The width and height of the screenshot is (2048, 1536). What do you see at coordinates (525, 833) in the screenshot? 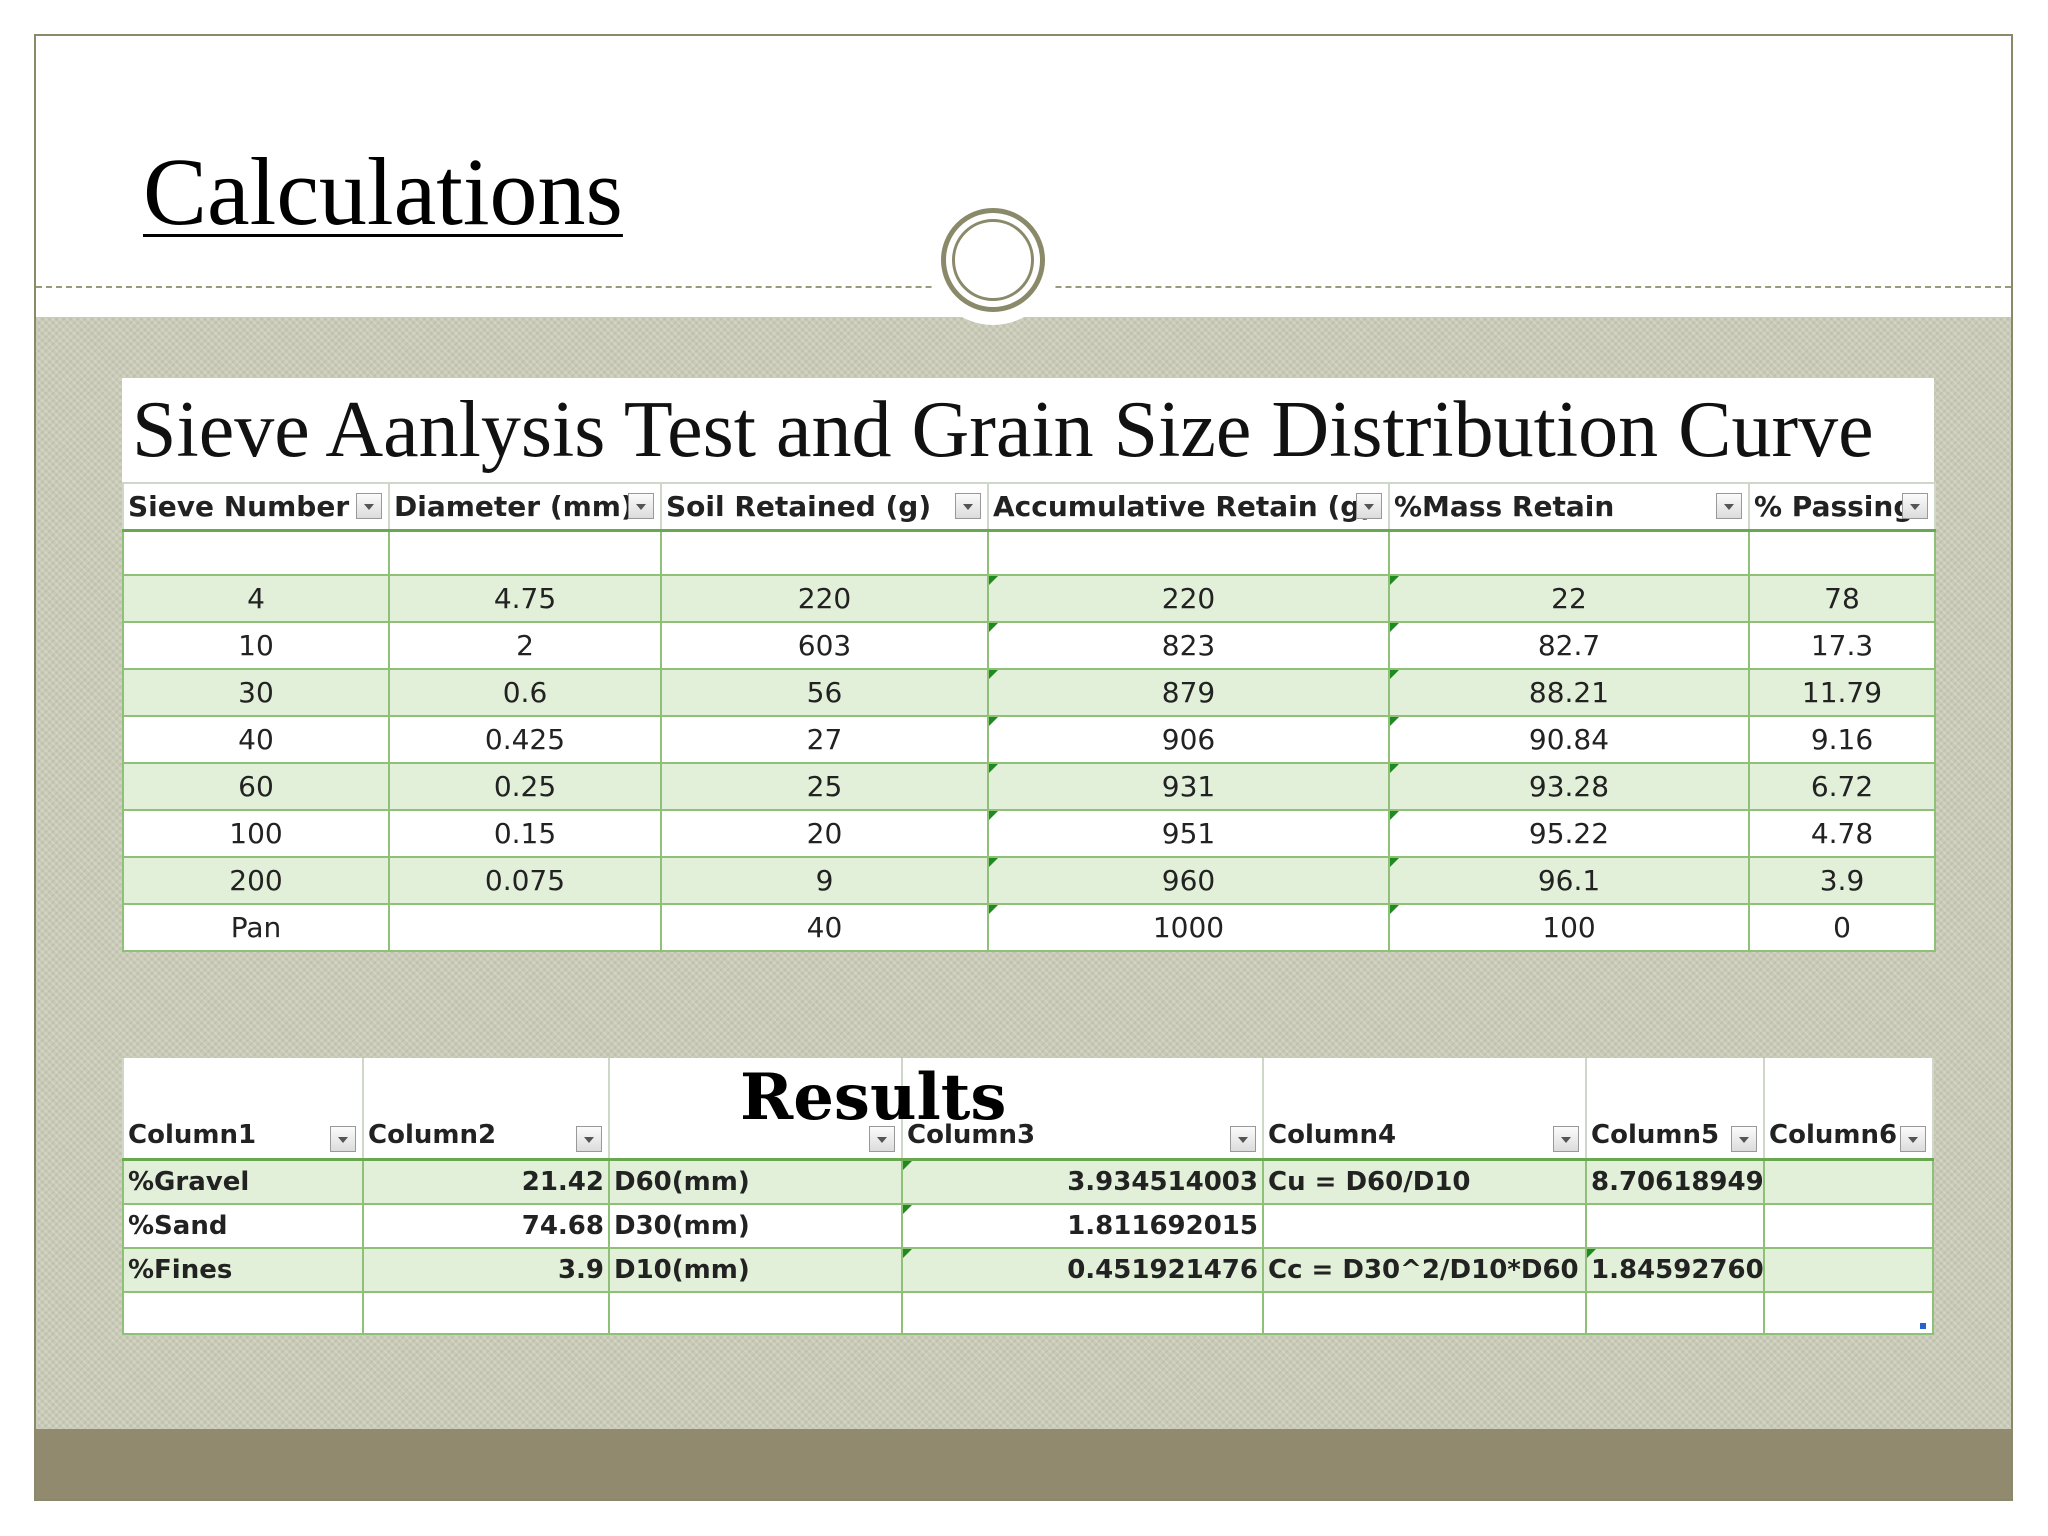
I see `table-cell: 0.15` at bounding box center [525, 833].